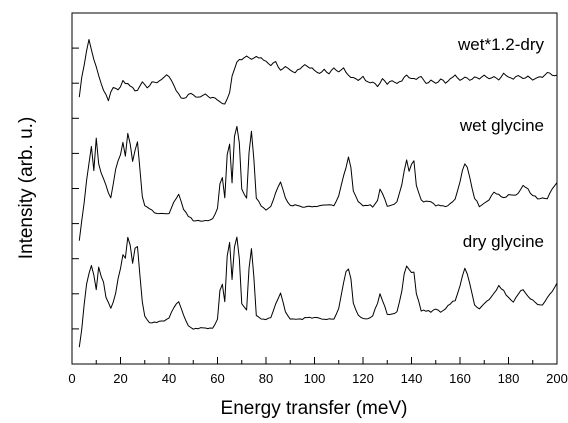 This screenshot has width=568, height=423. What do you see at coordinates (217, 378) in the screenshot?
I see `x-tick-label-60: 60` at bounding box center [217, 378].